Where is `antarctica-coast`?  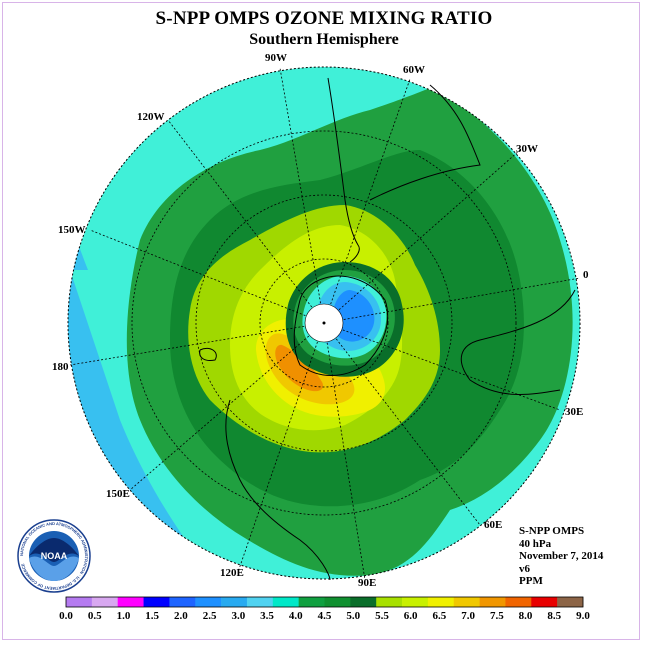 antarctica-coast is located at coordinates (341, 325).